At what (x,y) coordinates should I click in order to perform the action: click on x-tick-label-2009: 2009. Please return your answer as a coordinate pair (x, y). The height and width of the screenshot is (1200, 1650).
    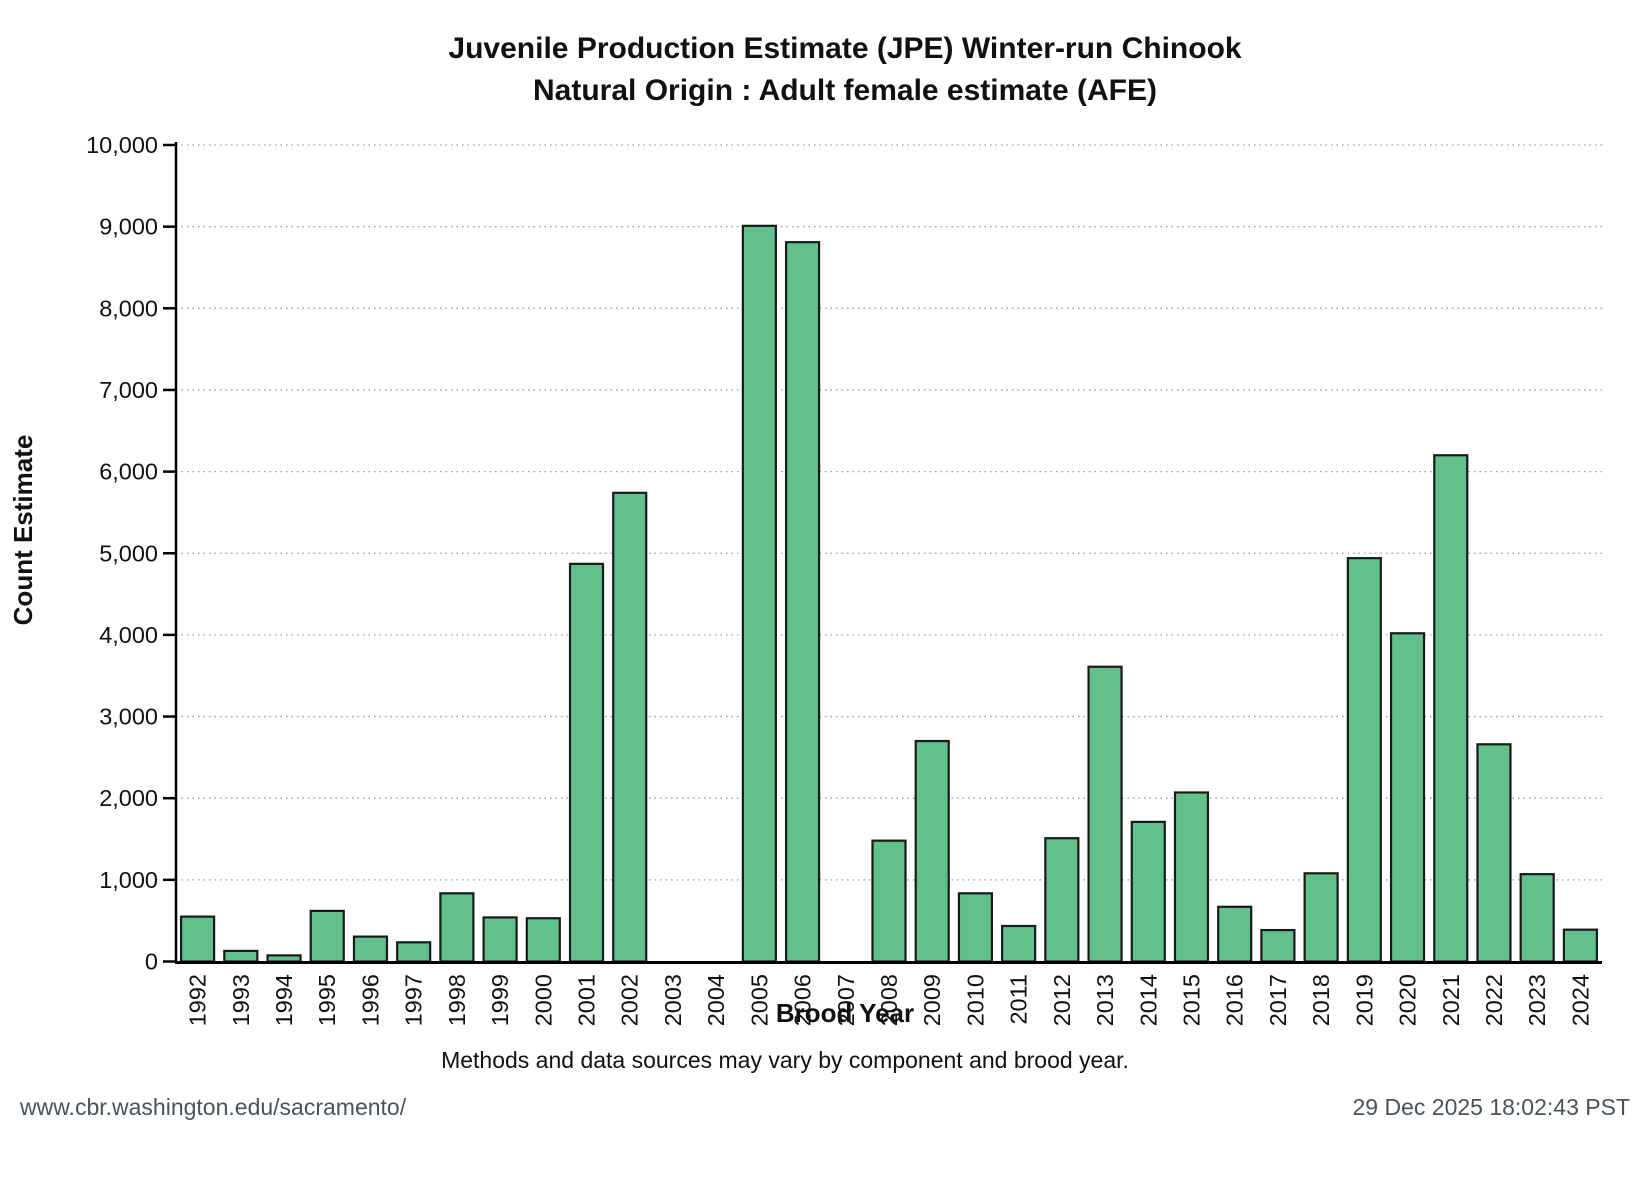
    Looking at the image, I should click on (932, 1000).